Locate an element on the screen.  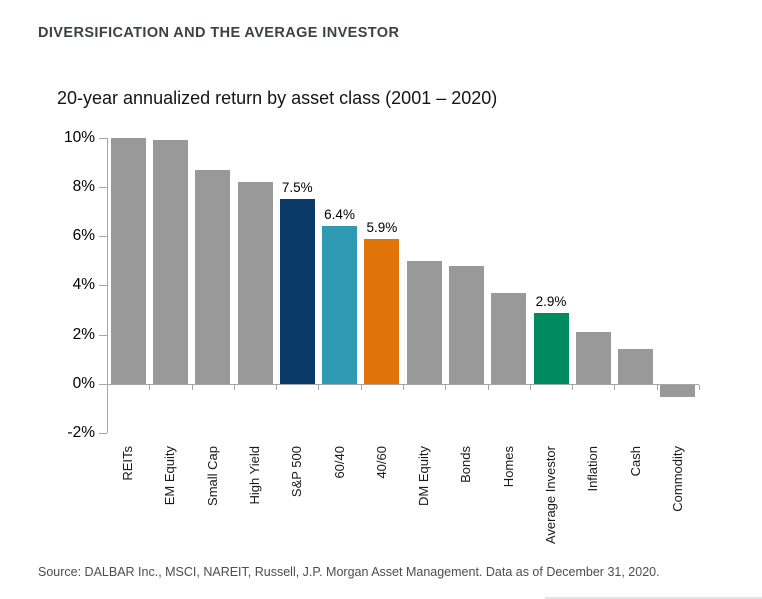
bottom-edge-strip is located at coordinates (653, 598).